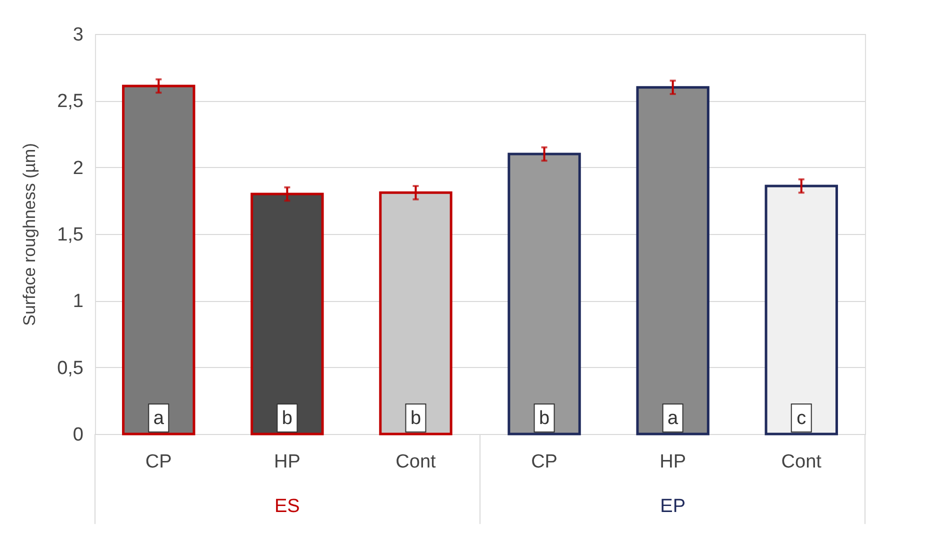  I want to click on y-tick-label: 0,5, so click(70, 368).